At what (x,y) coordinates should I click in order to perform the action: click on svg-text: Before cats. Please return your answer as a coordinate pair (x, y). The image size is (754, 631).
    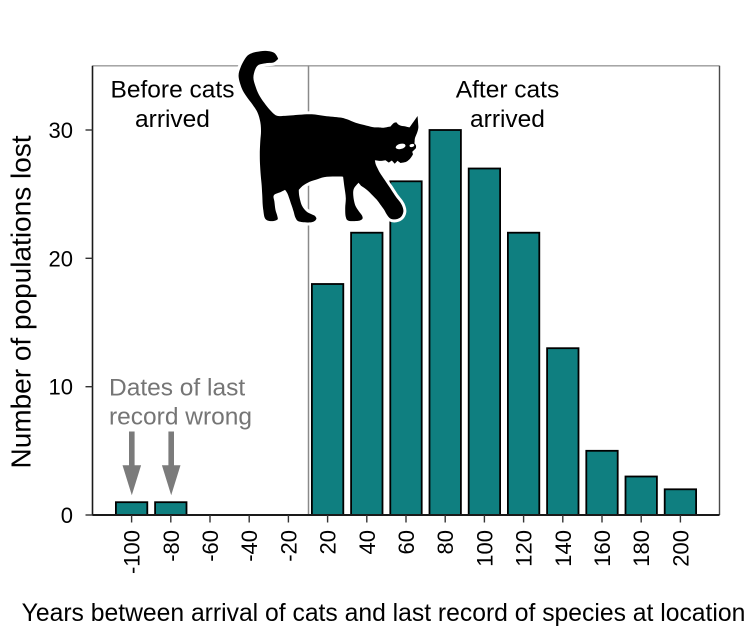
    Looking at the image, I should click on (173, 89).